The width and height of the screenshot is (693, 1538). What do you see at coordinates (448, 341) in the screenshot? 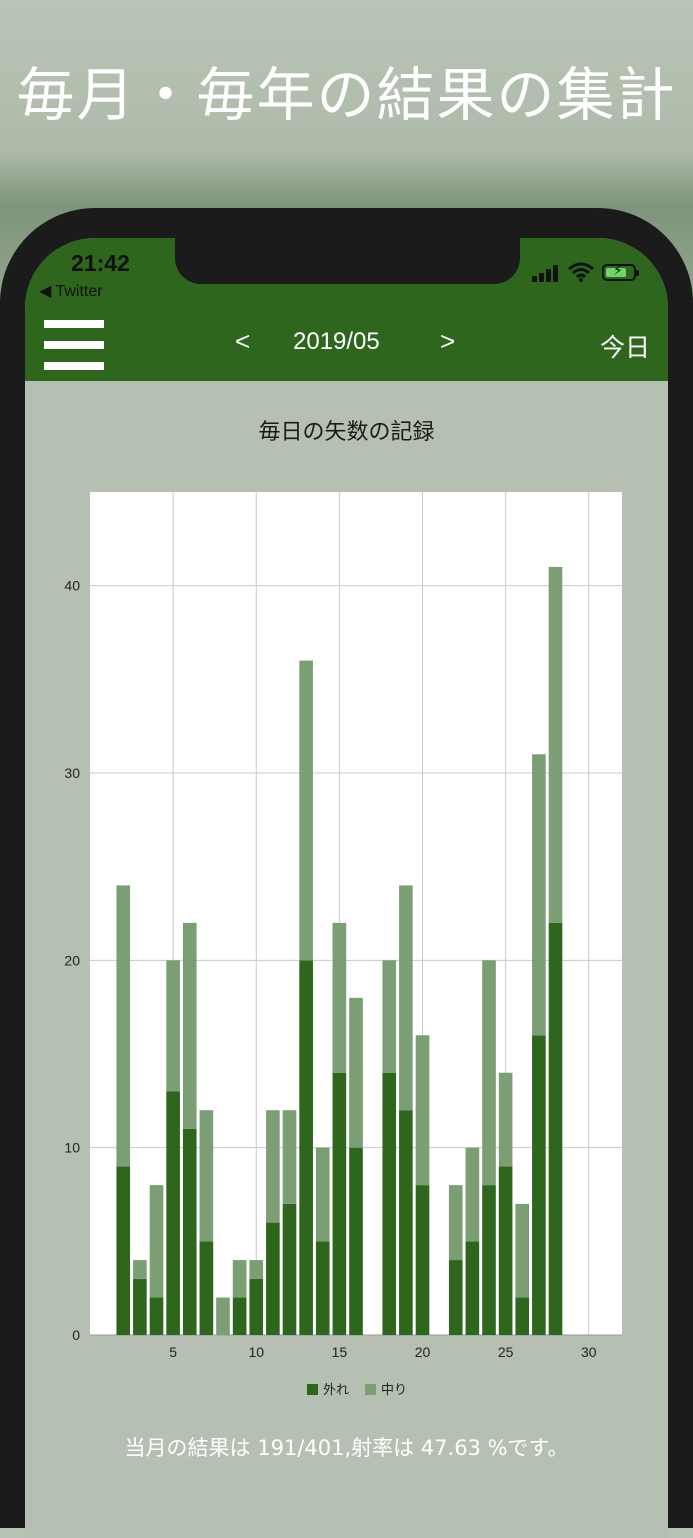
I see `next-month-button: >` at bounding box center [448, 341].